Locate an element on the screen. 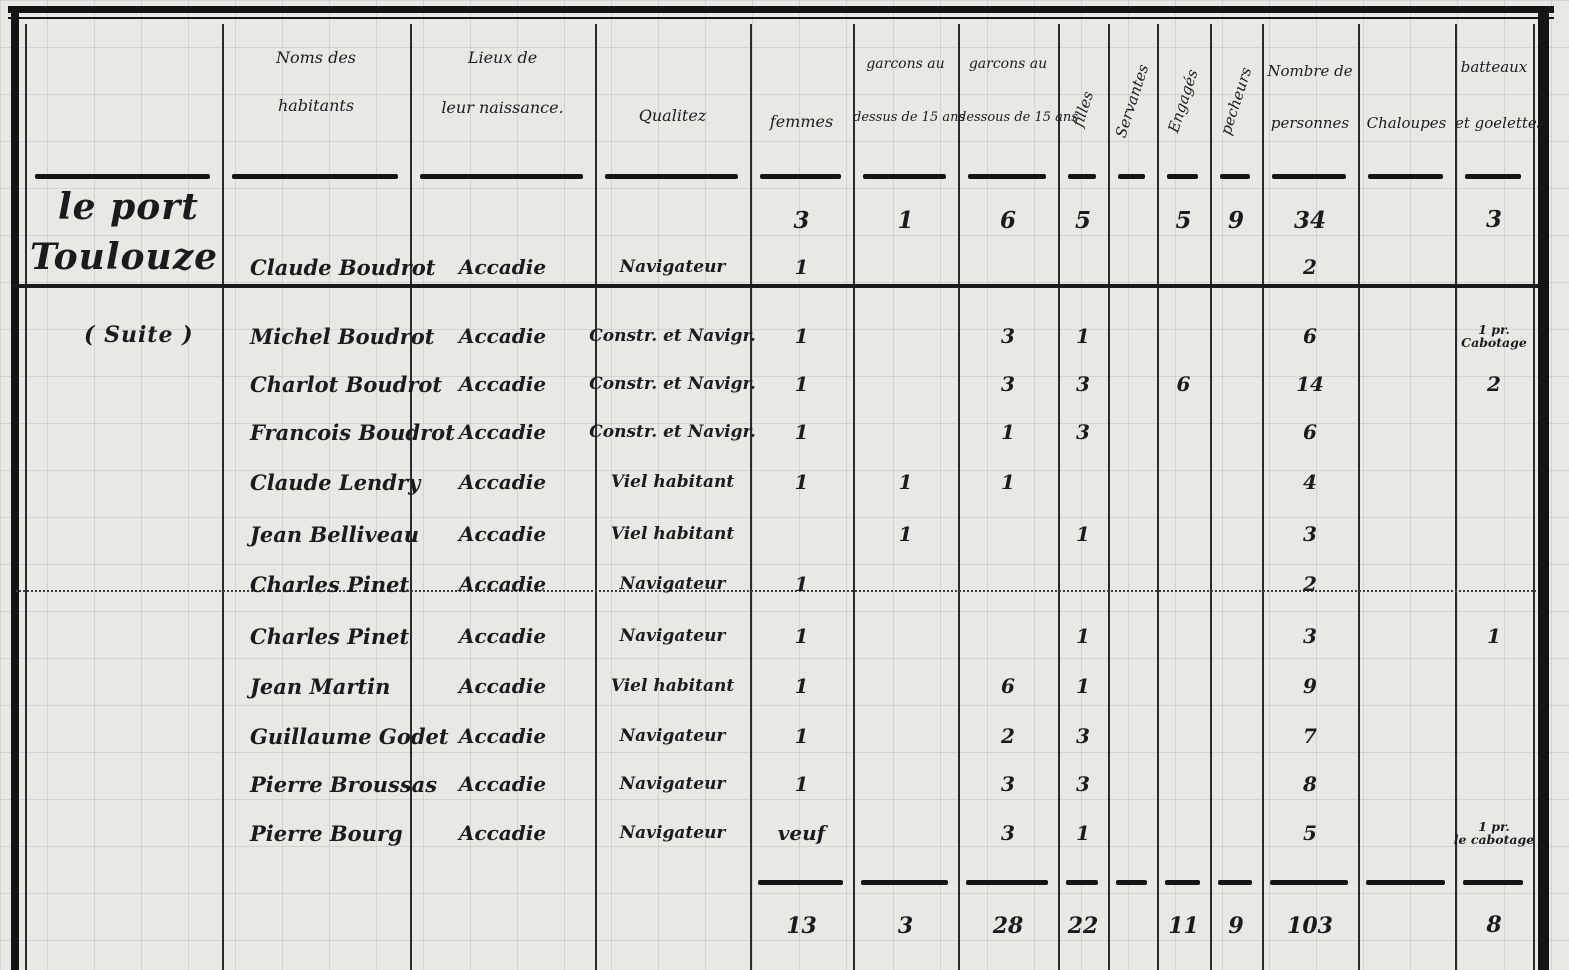 The height and width of the screenshot is (970, 1569). table-row: 3 1 6 5 5 9 34 3 is located at coordinates (779, 220).